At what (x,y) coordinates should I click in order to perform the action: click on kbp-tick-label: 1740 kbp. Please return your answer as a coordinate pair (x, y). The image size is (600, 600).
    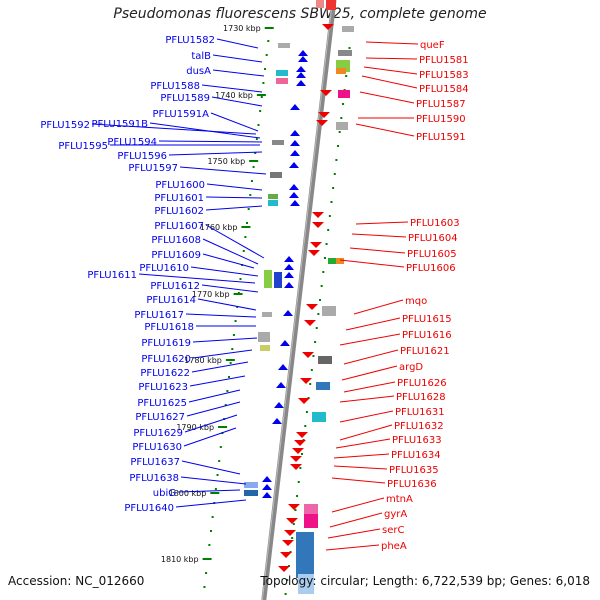
    Looking at the image, I should click on (234, 95).